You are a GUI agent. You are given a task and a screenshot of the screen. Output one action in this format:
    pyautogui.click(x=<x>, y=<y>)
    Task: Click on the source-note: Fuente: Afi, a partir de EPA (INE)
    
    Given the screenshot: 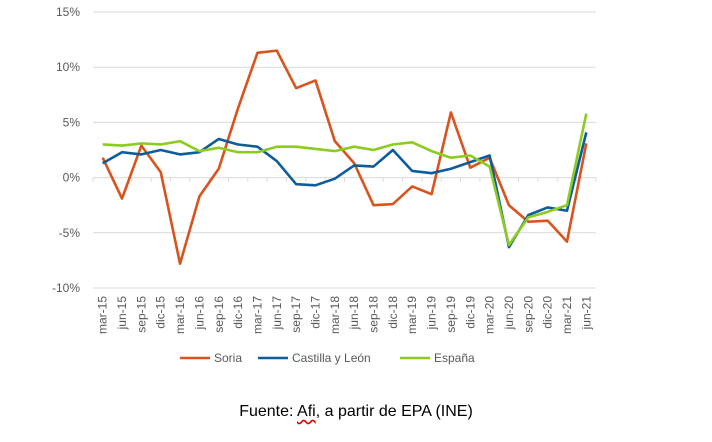 What is the action you would take?
    pyautogui.click(x=356, y=412)
    